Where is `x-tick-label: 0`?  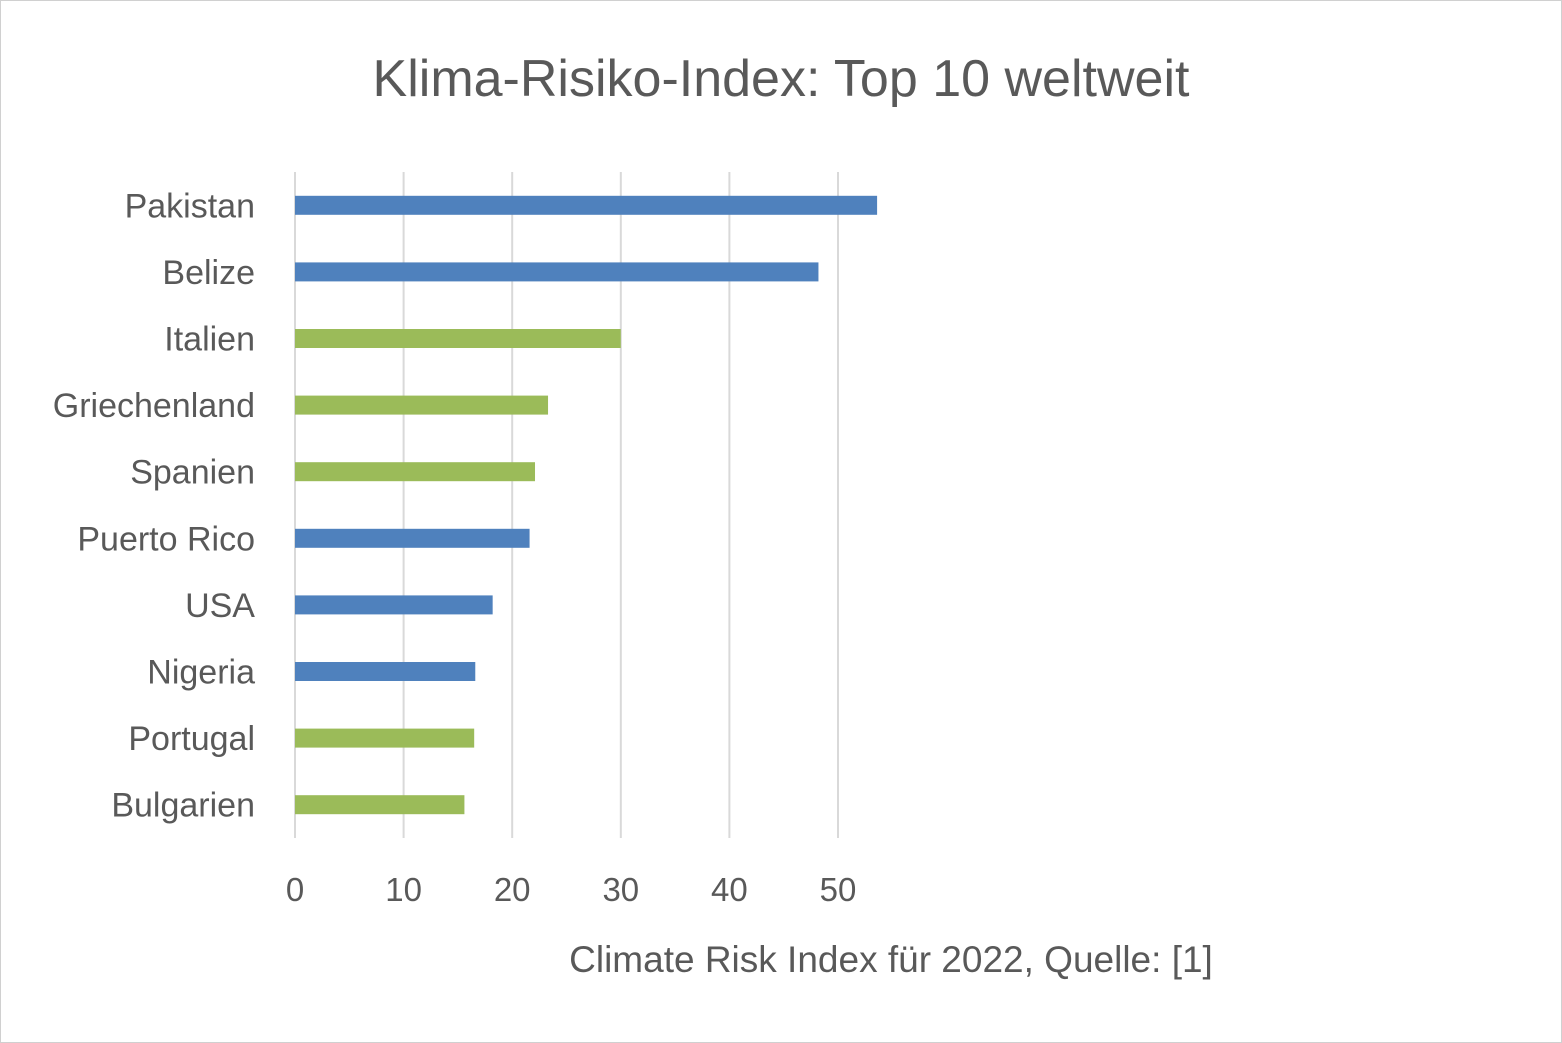 x-tick-label: 0 is located at coordinates (295, 889).